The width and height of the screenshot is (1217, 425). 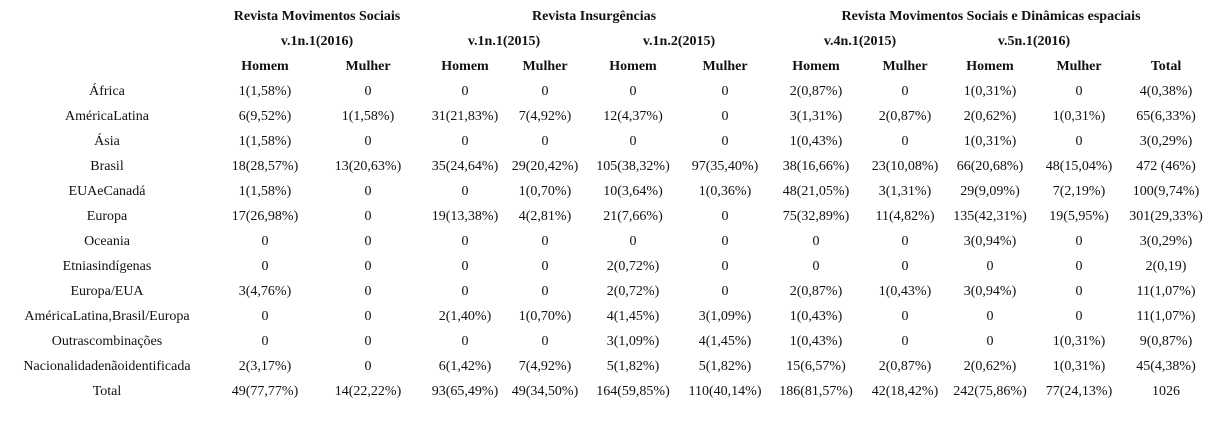 I want to click on cell: 14(22,22%), so click(x=368, y=391).